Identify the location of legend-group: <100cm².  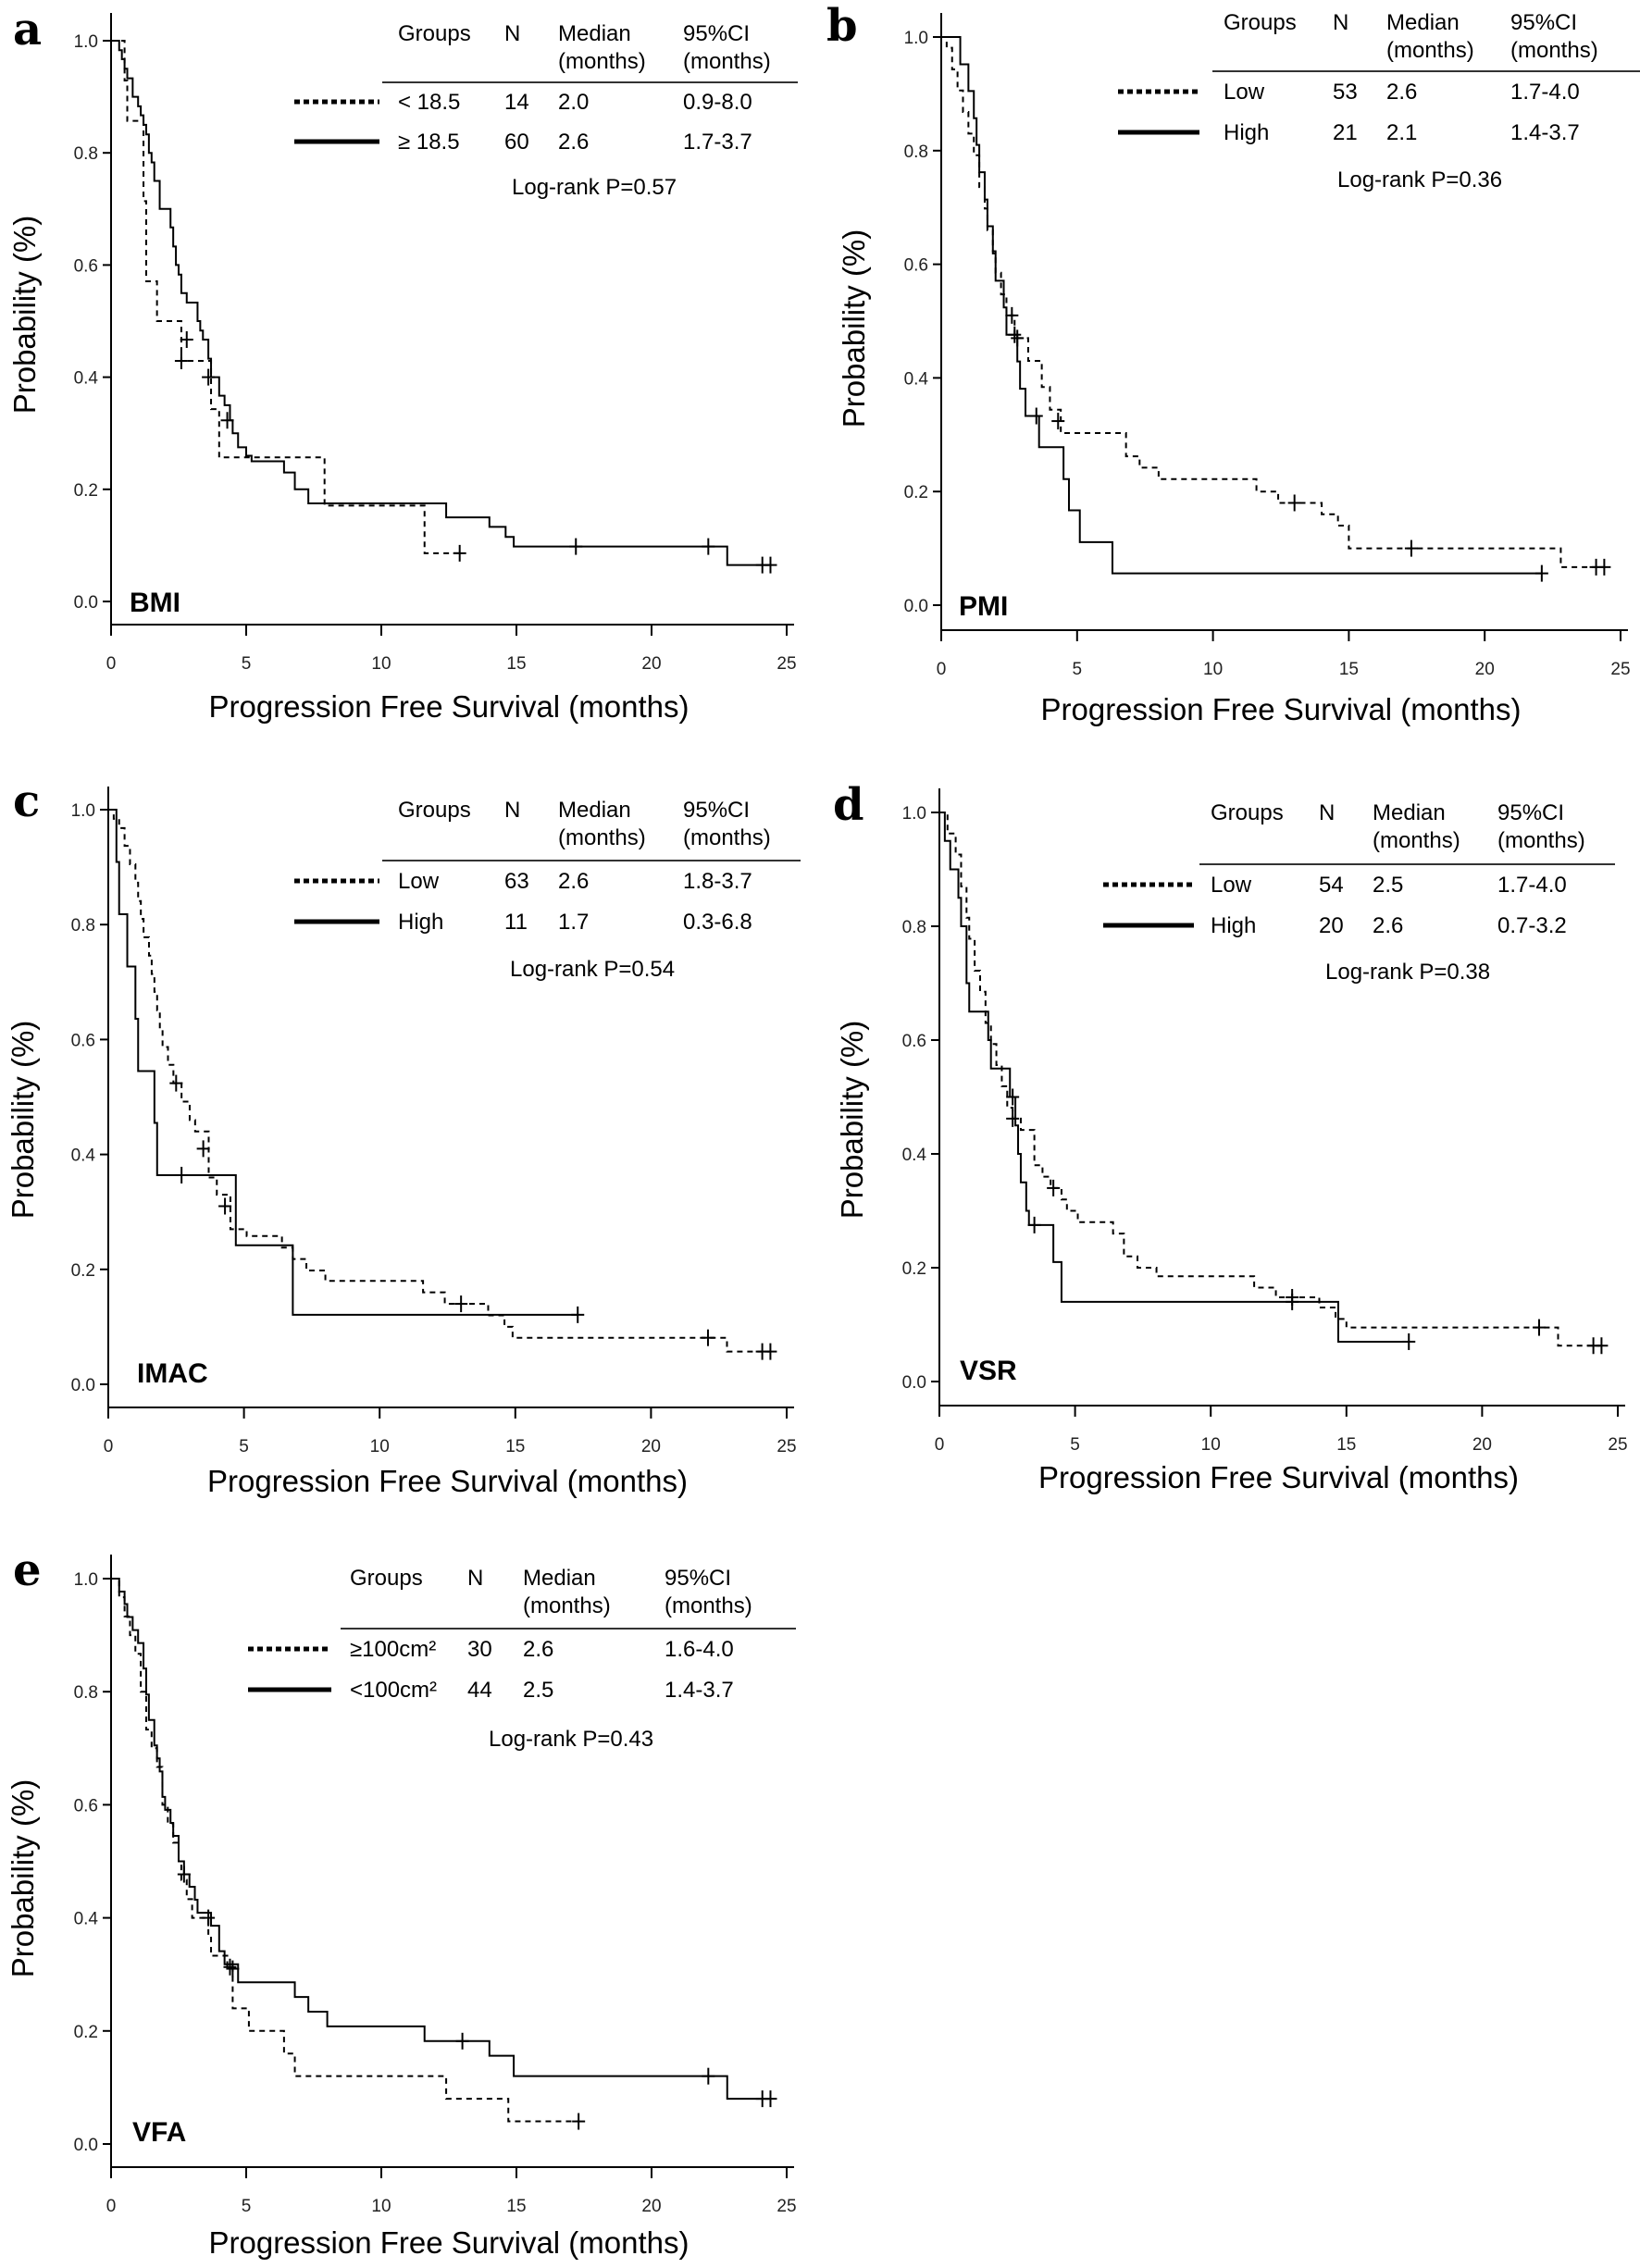
(393, 1690).